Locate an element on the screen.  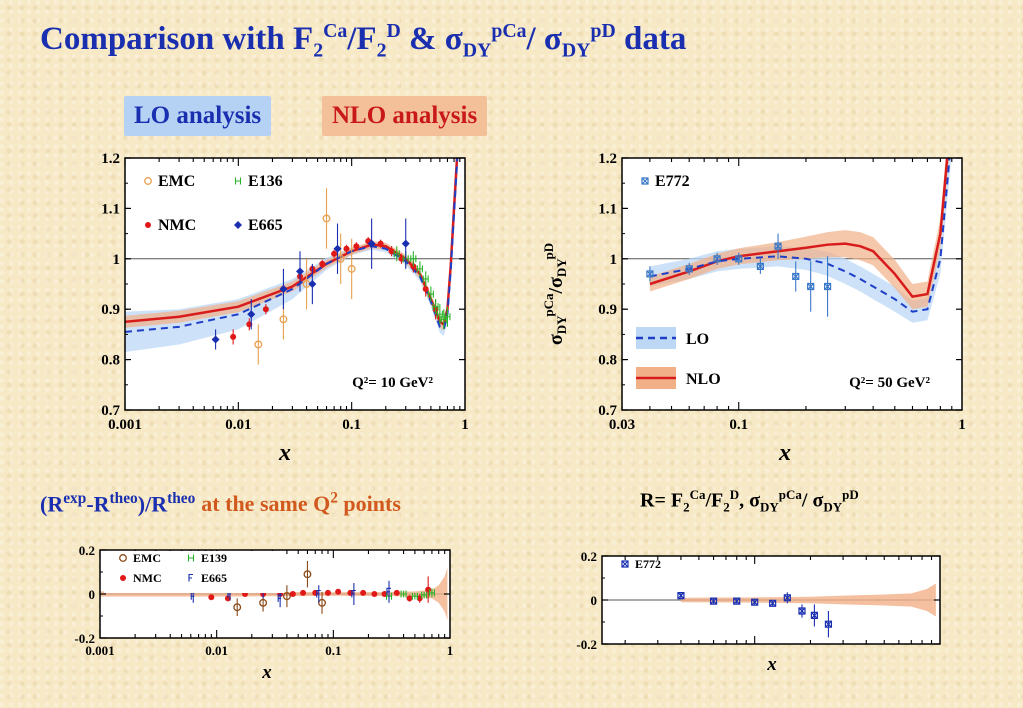
nlo-analysis-label: NLO analysis is located at coordinates (405, 116).